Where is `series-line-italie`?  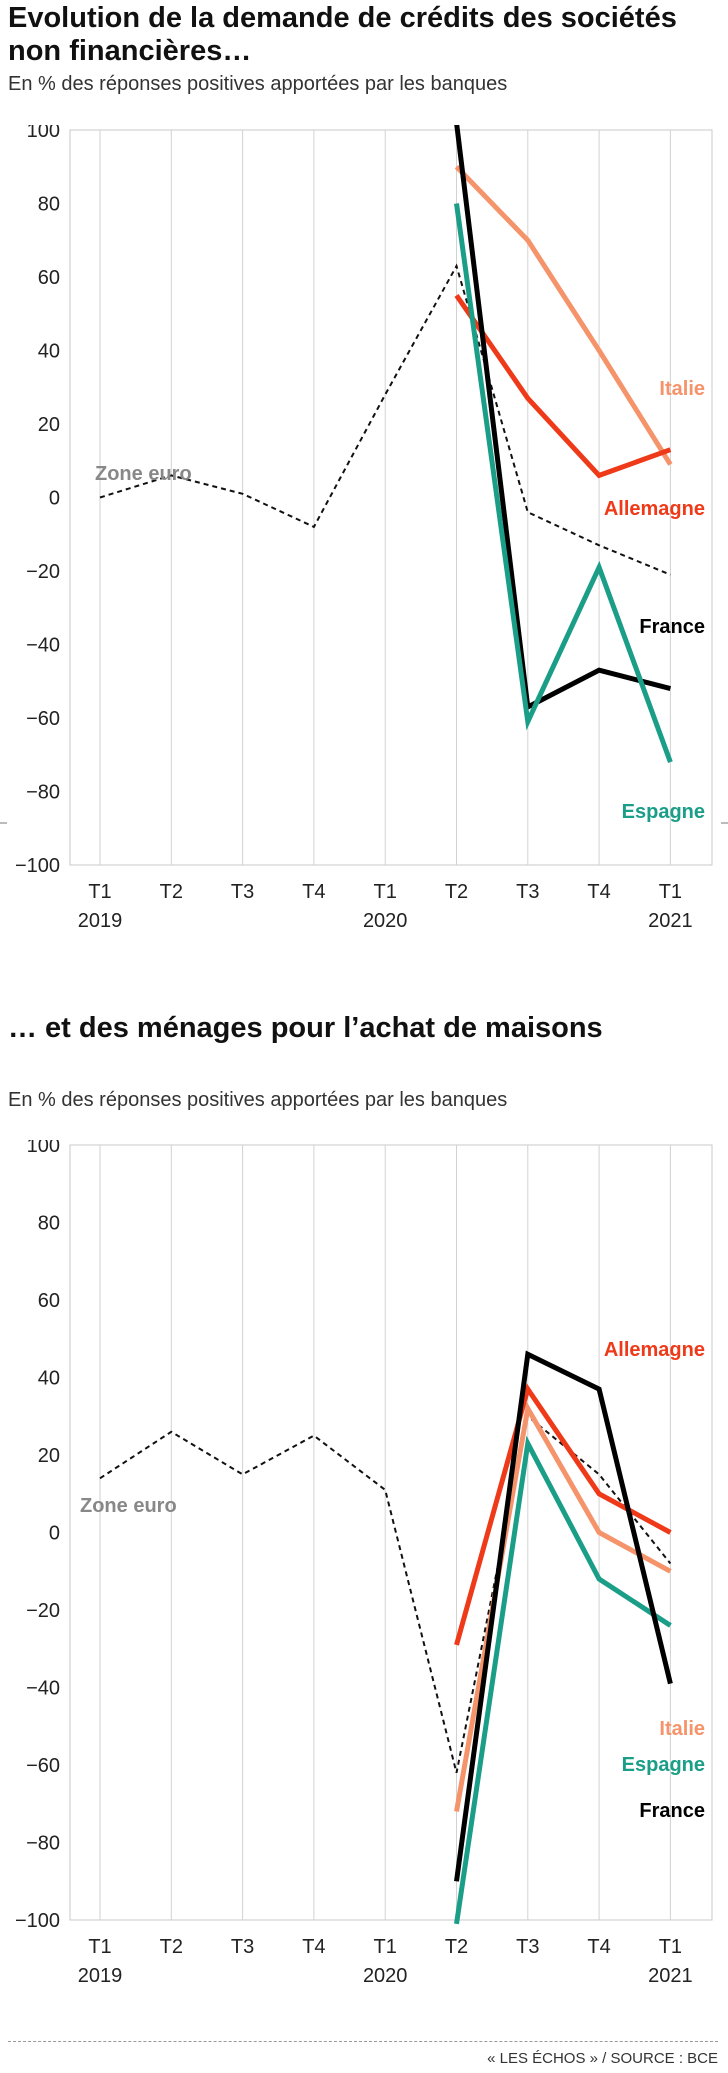
series-line-italie is located at coordinates (563, 315).